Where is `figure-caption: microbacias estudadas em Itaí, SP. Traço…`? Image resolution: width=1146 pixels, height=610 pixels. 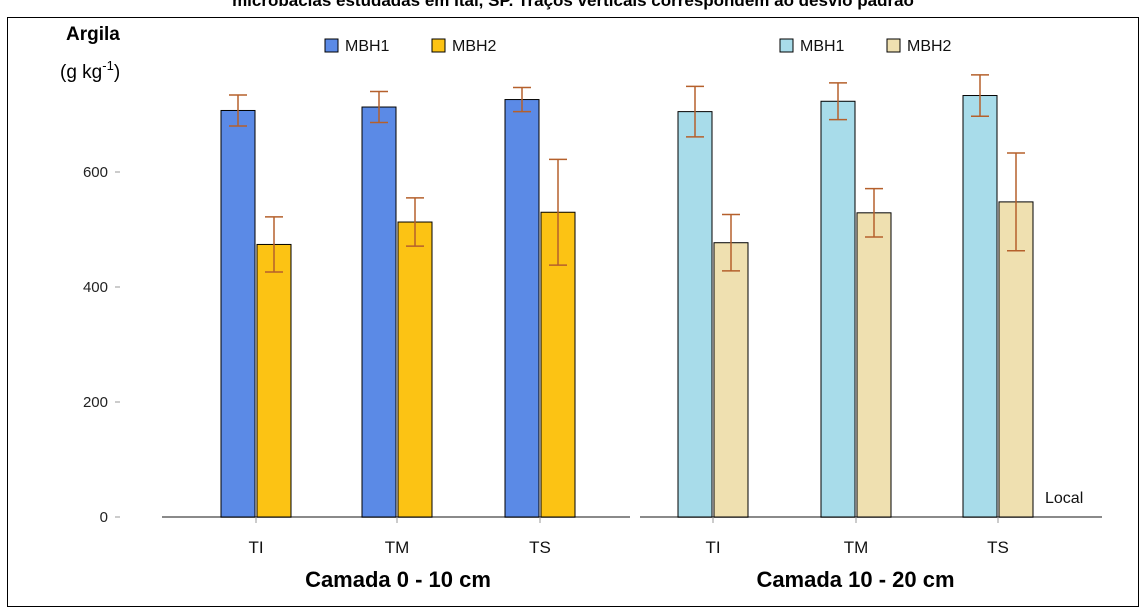 figure-caption: microbacias estudadas em Itaí, SP. Traço… is located at coordinates (573, 5).